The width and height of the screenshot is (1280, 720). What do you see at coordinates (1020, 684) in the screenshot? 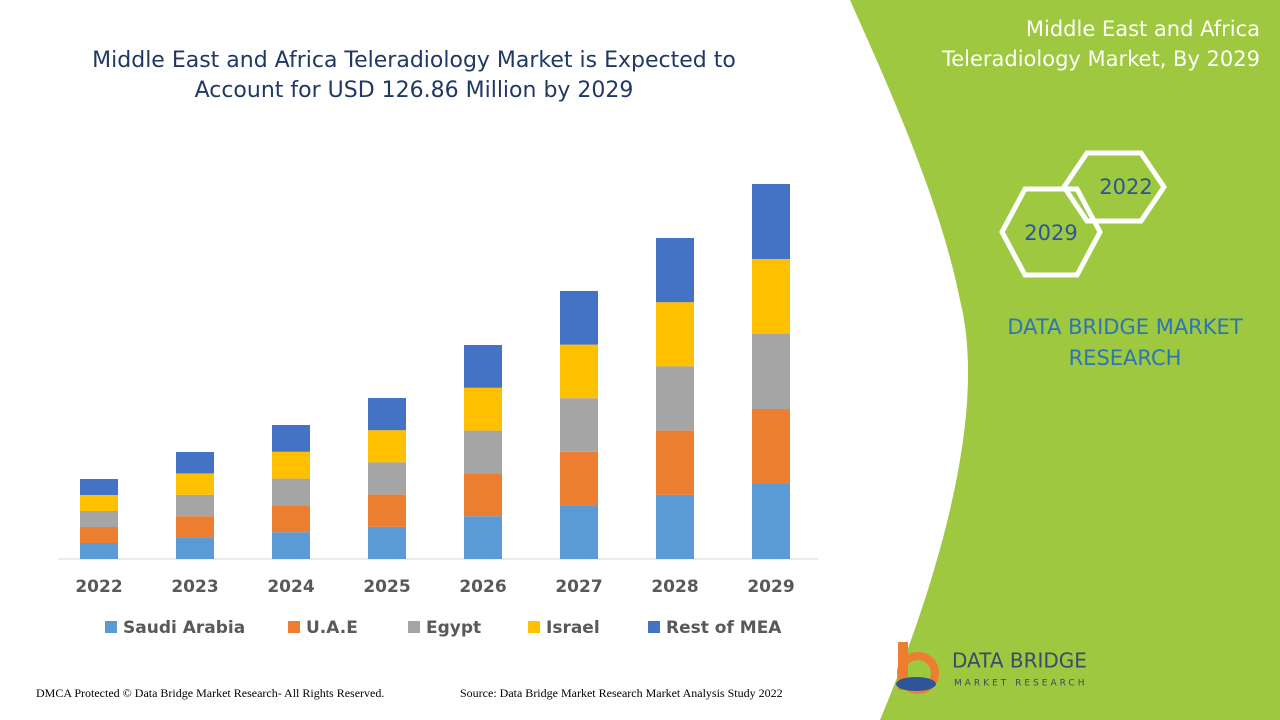
I see `logo-tagline: MARKET RESEARCH` at bounding box center [1020, 684].